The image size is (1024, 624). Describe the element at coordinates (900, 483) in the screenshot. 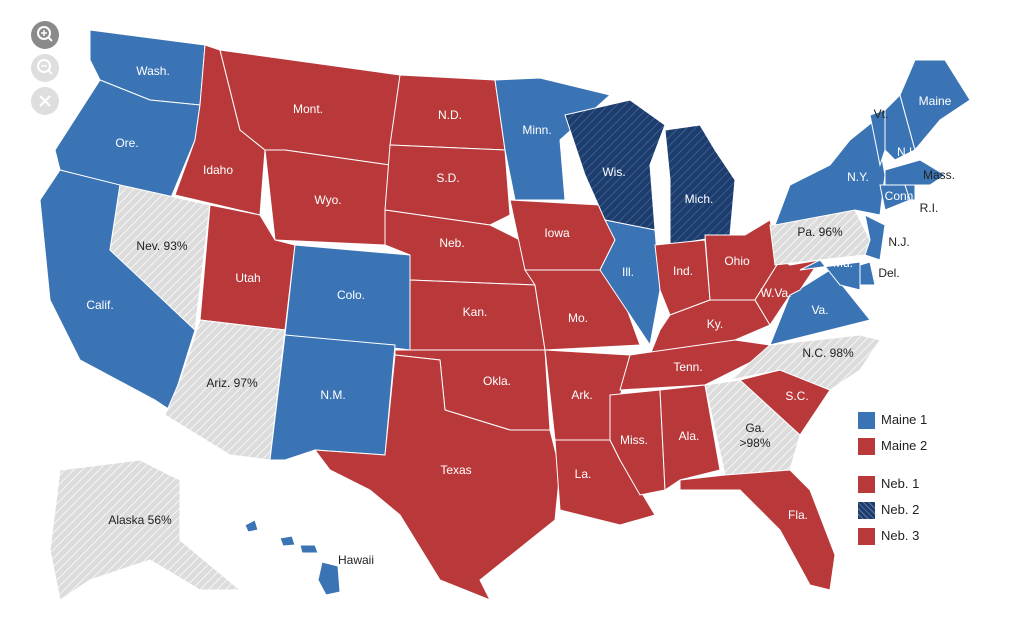

I see `legend-label: Neb. 1` at that location.